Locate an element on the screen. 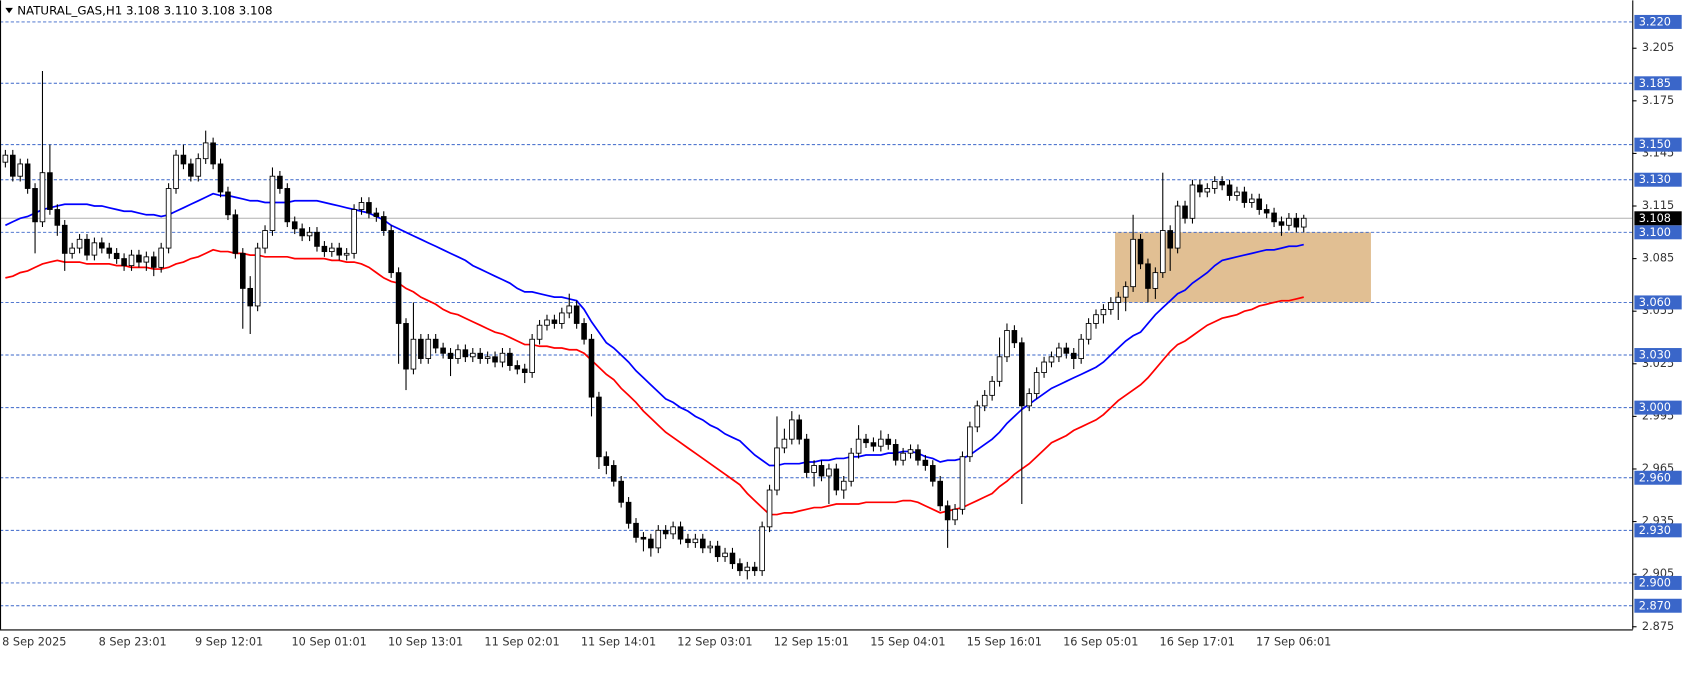 This screenshot has width=1686, height=676. level-label: 3.220 is located at coordinates (1655, 21).